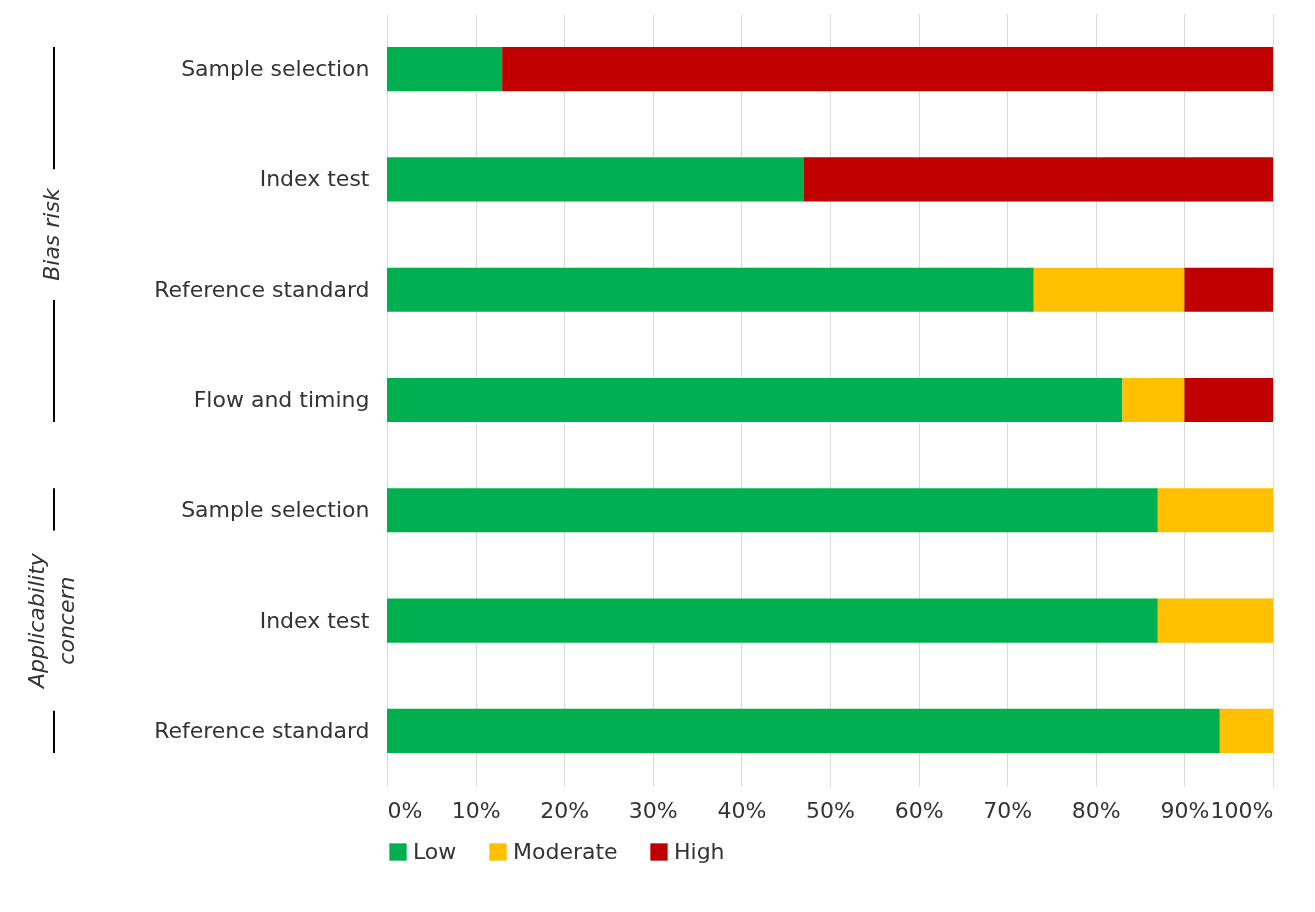 This screenshot has height=912, width=1315. What do you see at coordinates (476, 810) in the screenshot?
I see `x-tick-label: 10%` at bounding box center [476, 810].